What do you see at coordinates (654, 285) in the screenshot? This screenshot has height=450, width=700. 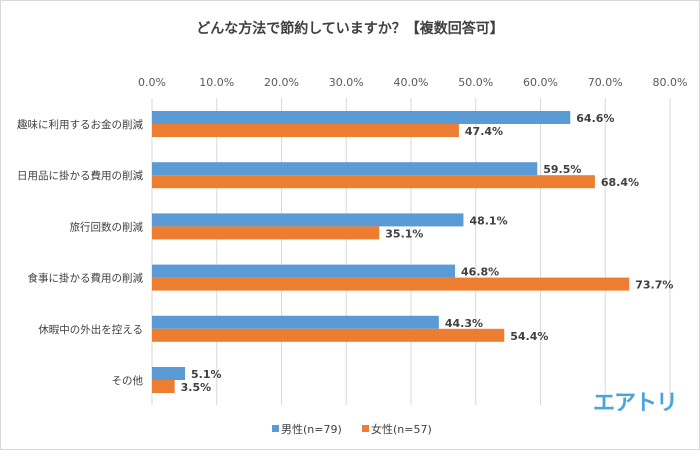 I see `data-label: 73.7%` at bounding box center [654, 285].